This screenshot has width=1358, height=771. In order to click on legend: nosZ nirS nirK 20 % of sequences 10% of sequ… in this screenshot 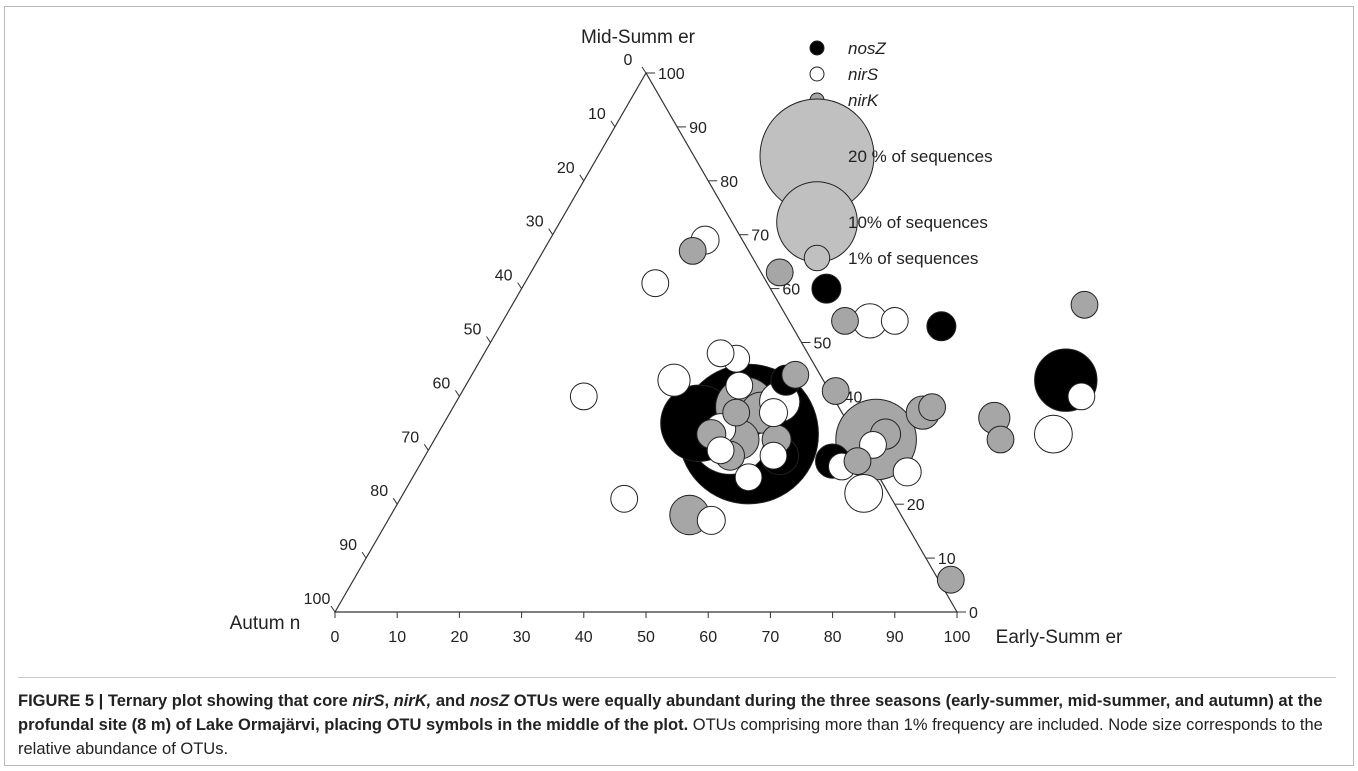, I will do `click(876, 155)`.